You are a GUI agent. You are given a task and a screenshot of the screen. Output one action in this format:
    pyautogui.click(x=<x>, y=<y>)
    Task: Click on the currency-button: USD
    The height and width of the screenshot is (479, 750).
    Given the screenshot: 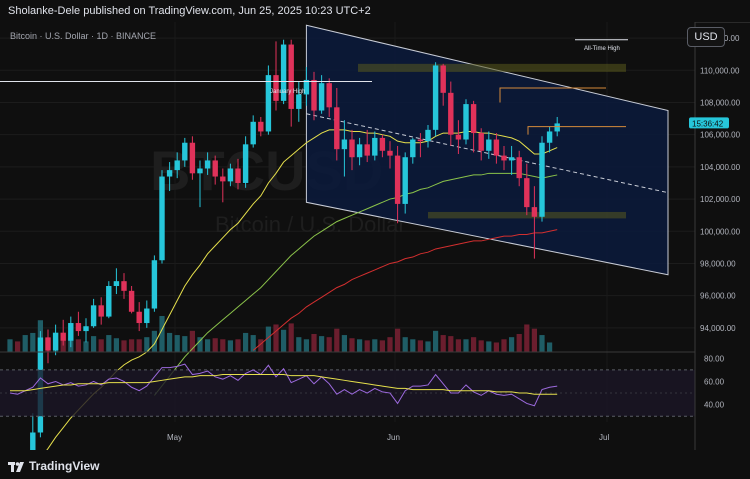 What is the action you would take?
    pyautogui.click(x=706, y=37)
    